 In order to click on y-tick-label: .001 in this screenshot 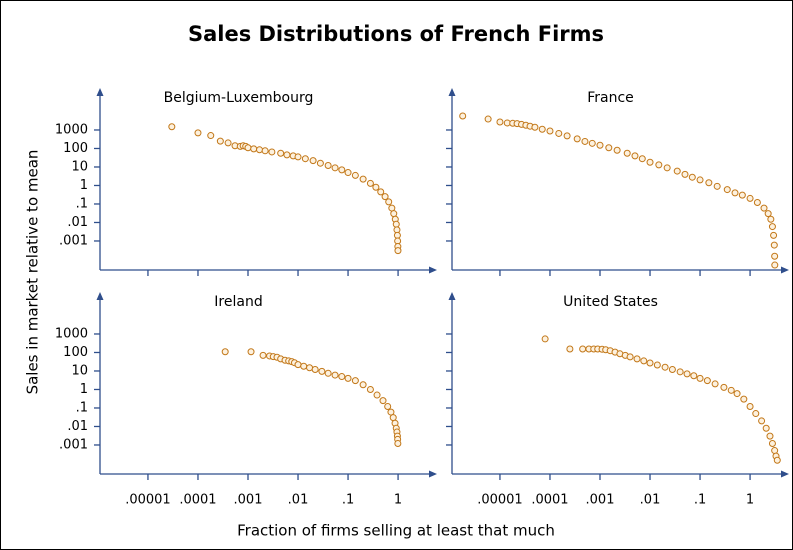, I will do `click(73, 240)`.